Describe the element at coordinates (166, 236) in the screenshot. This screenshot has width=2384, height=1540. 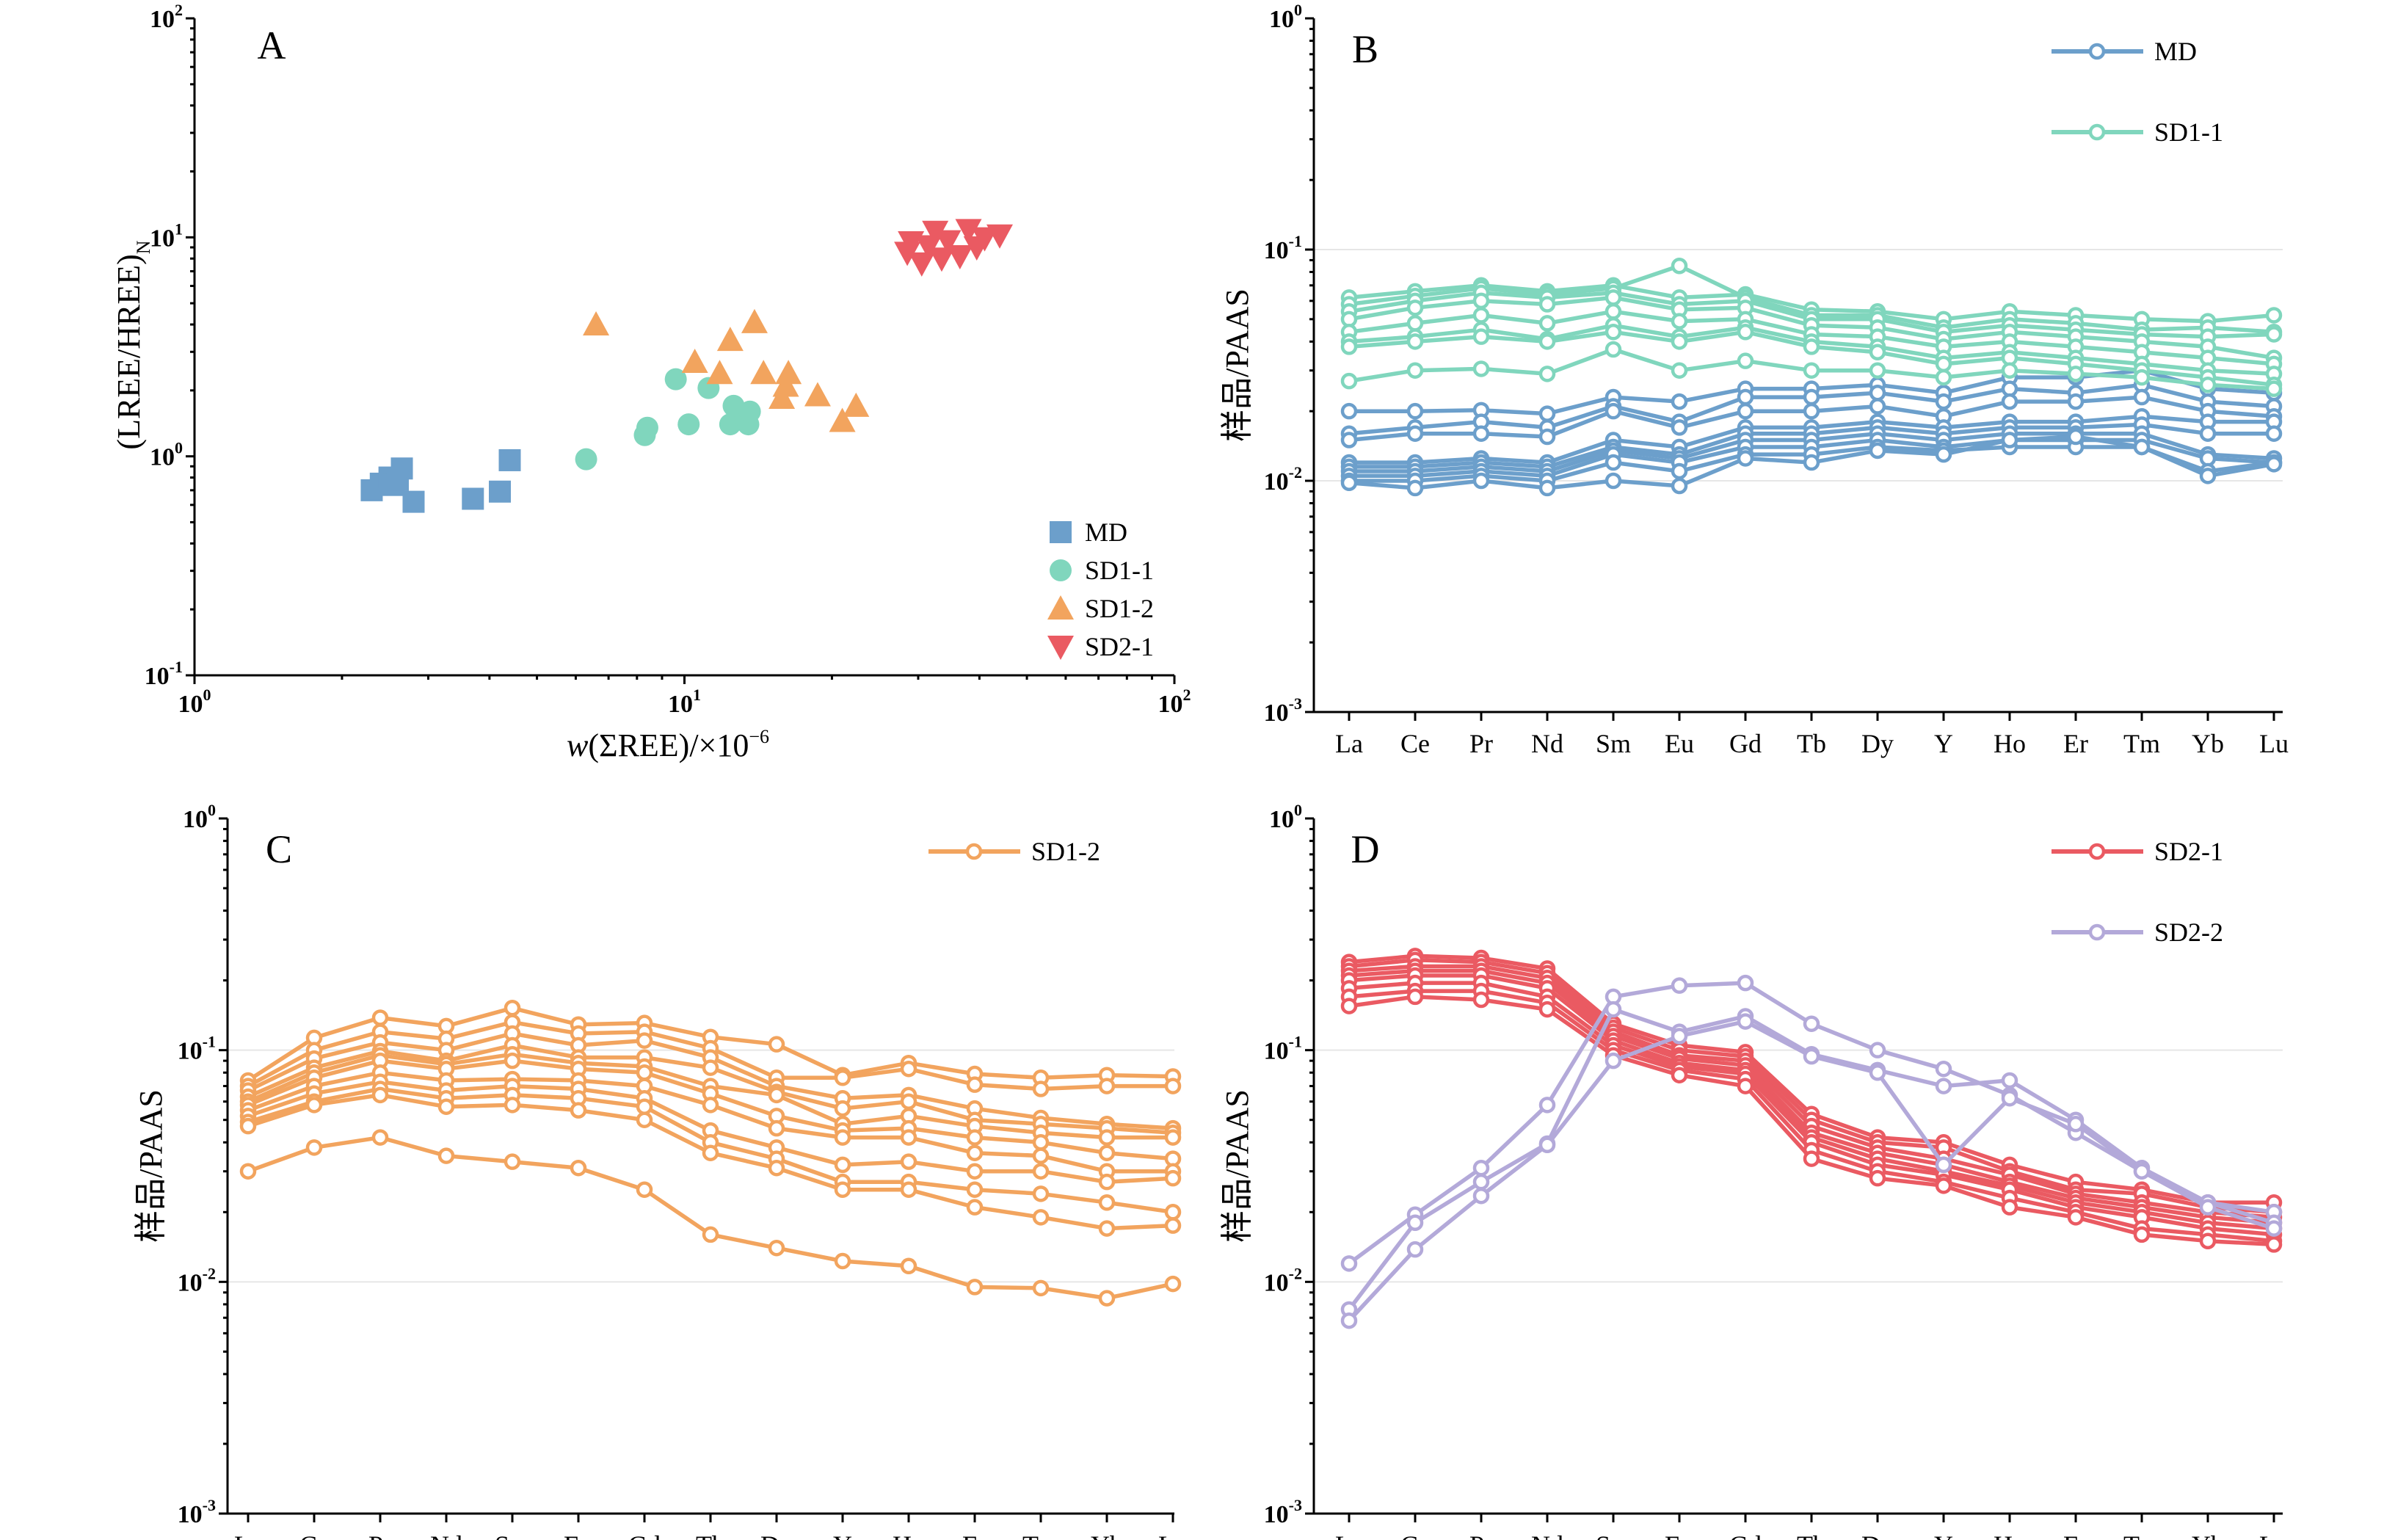
I see `y-tick-label: 10¹` at that location.